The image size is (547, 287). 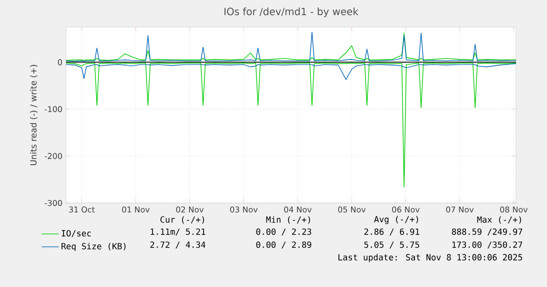 I want to click on text: Avg (-/+), so click(x=396, y=220).